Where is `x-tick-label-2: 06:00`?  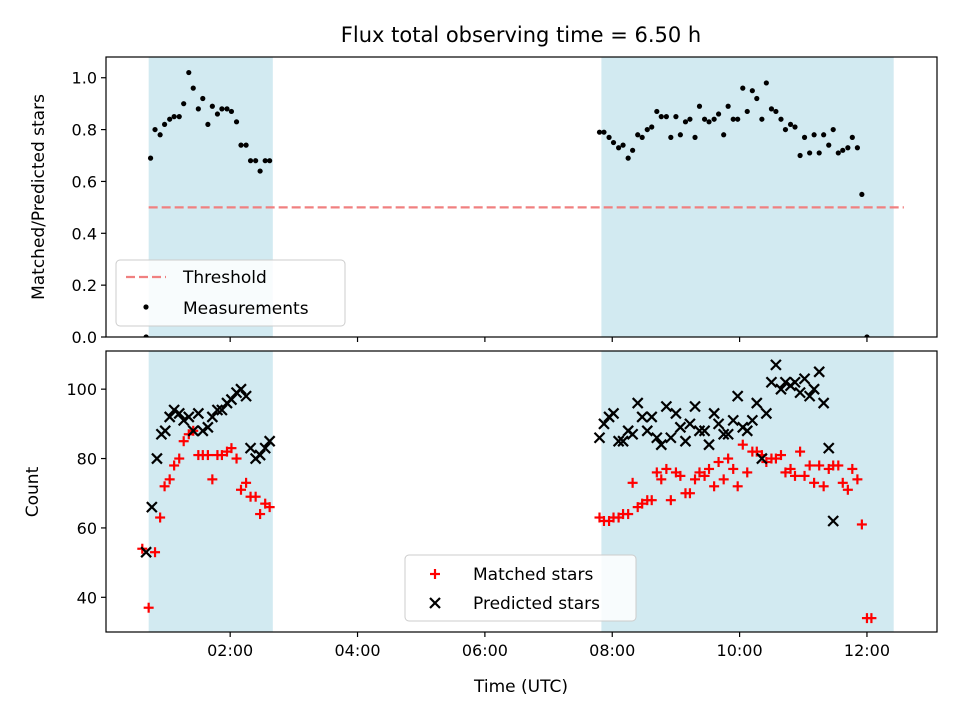 x-tick-label-2: 06:00 is located at coordinates (485, 650).